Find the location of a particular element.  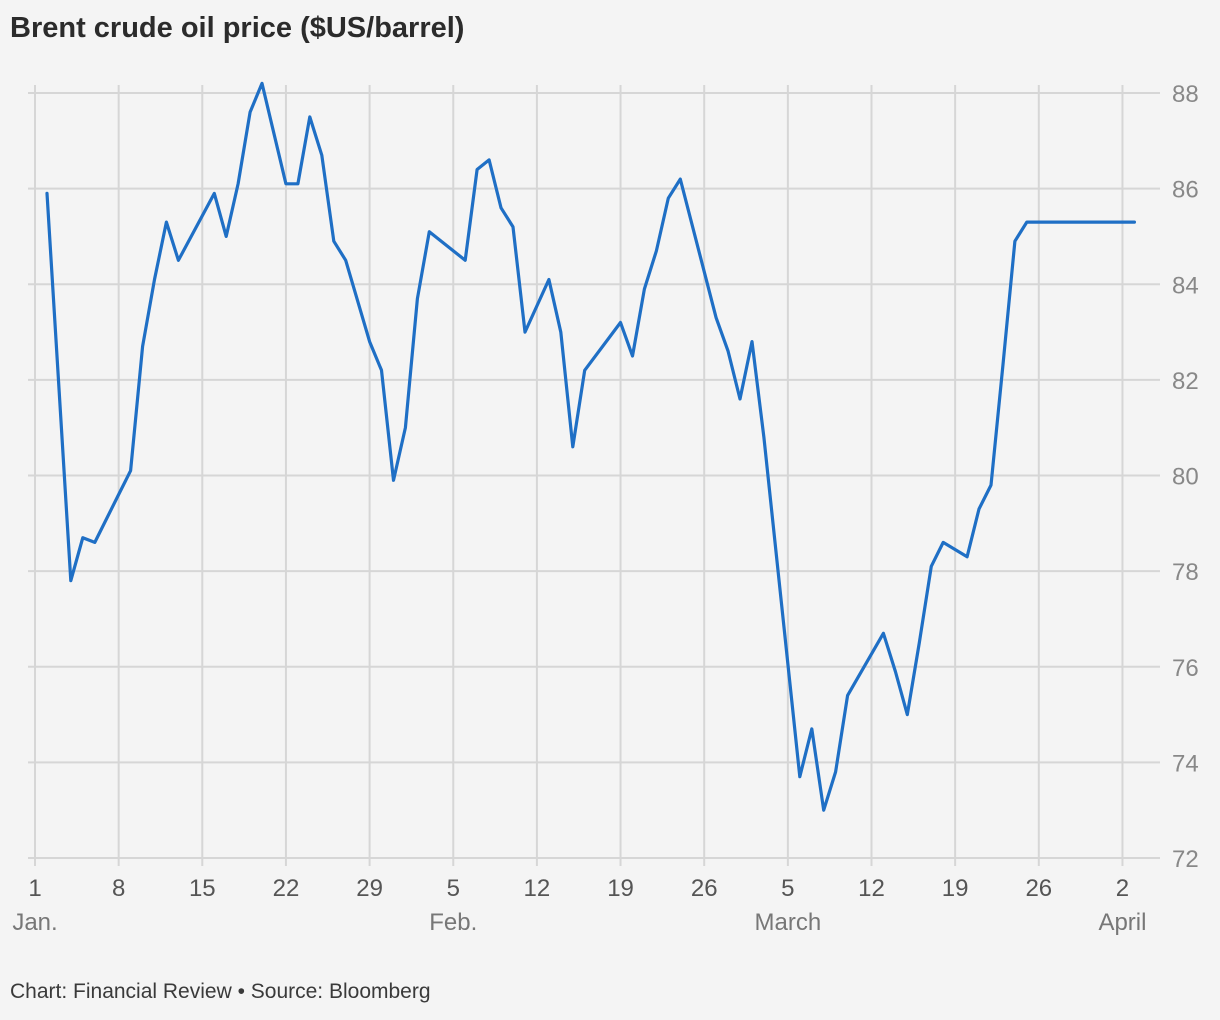

x-month-label: March is located at coordinates (788, 922).